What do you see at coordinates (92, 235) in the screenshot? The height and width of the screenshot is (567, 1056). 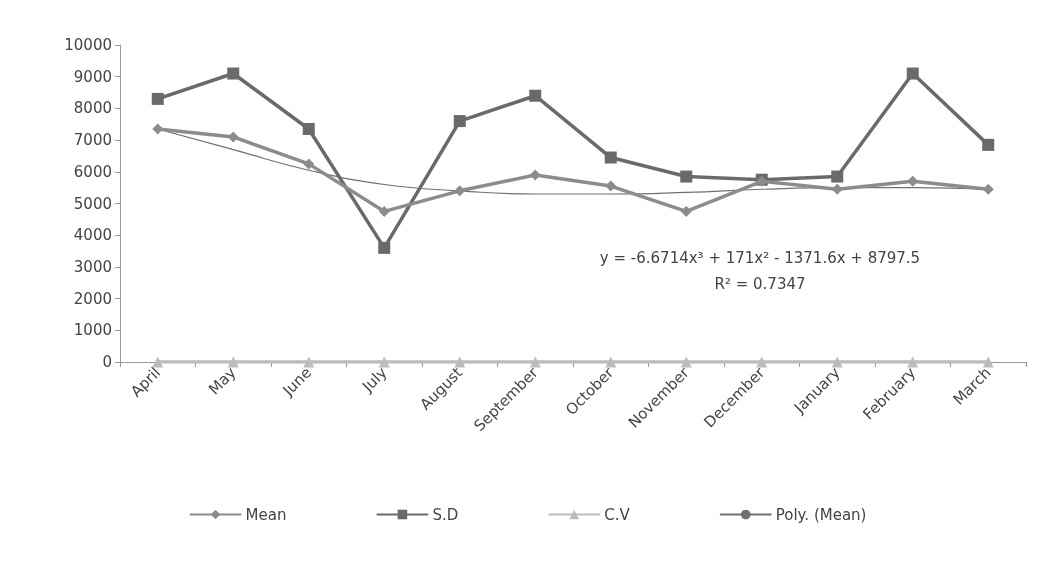 I see `y-tick-label: 4000` at bounding box center [92, 235].